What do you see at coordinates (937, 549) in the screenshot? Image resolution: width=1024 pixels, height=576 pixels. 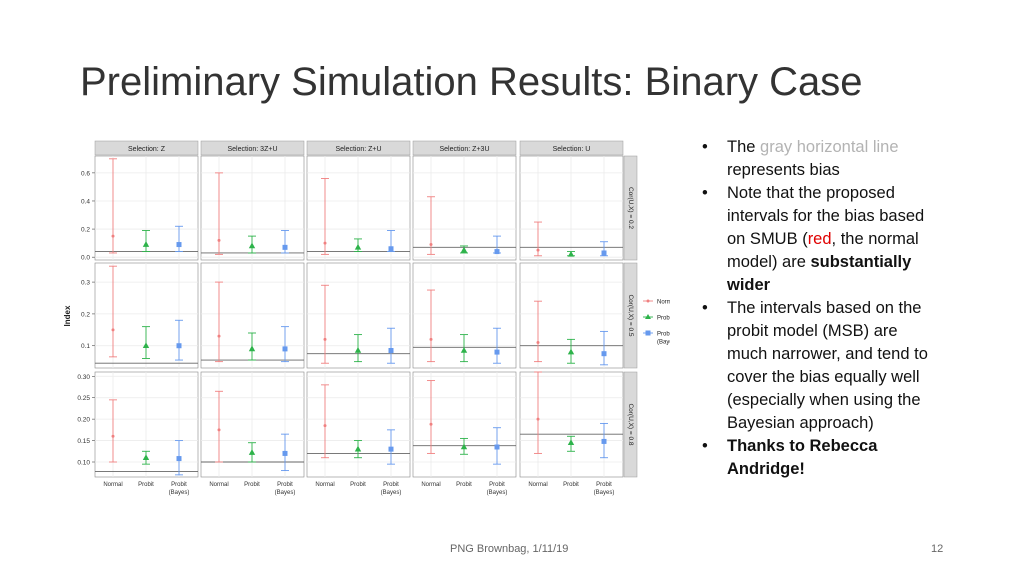 I see `page-number: 12` at bounding box center [937, 549].